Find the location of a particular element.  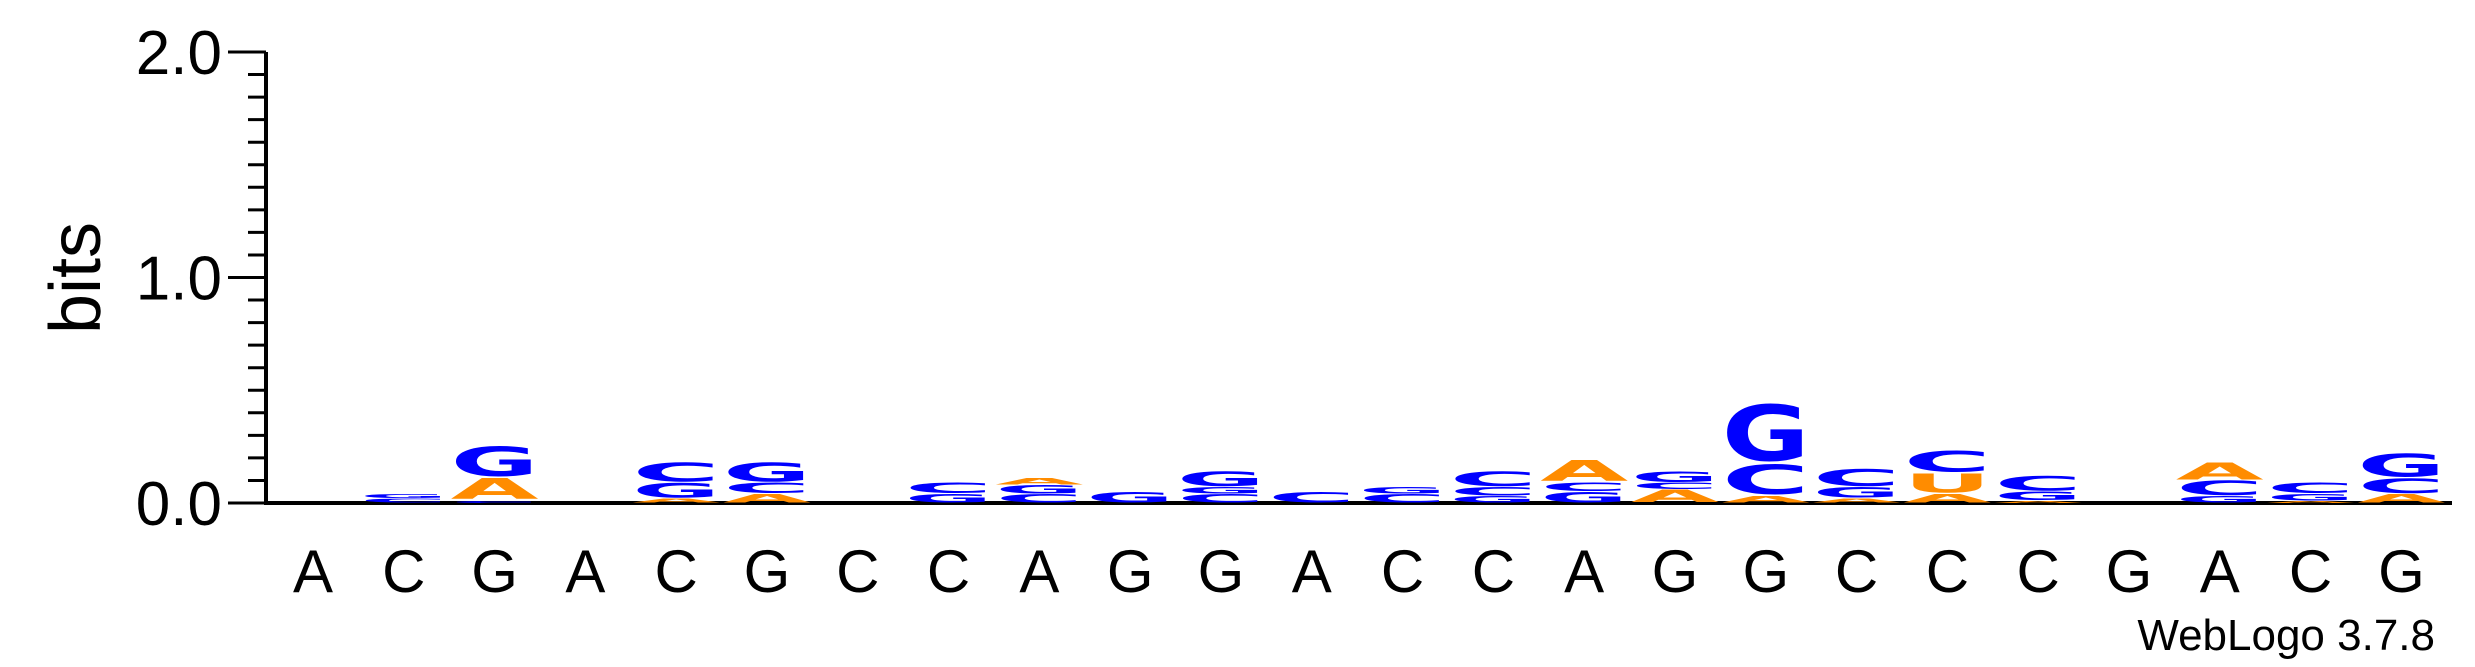

y-ticks: 0.0 1.0 2.0 is located at coordinates (201, 279).